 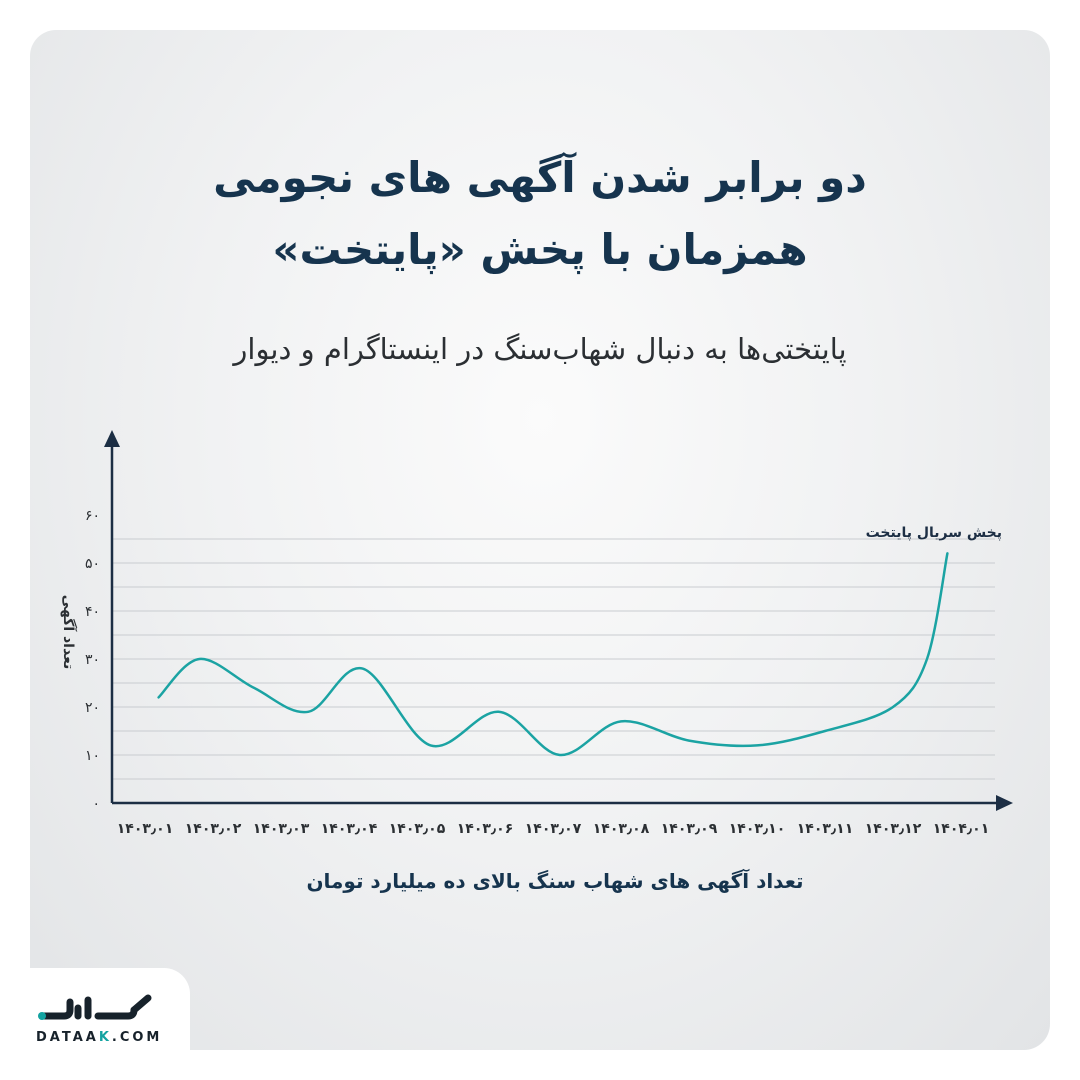 I want to click on annotation-label: پخش سریال پایتخت, so click(x=934, y=533).